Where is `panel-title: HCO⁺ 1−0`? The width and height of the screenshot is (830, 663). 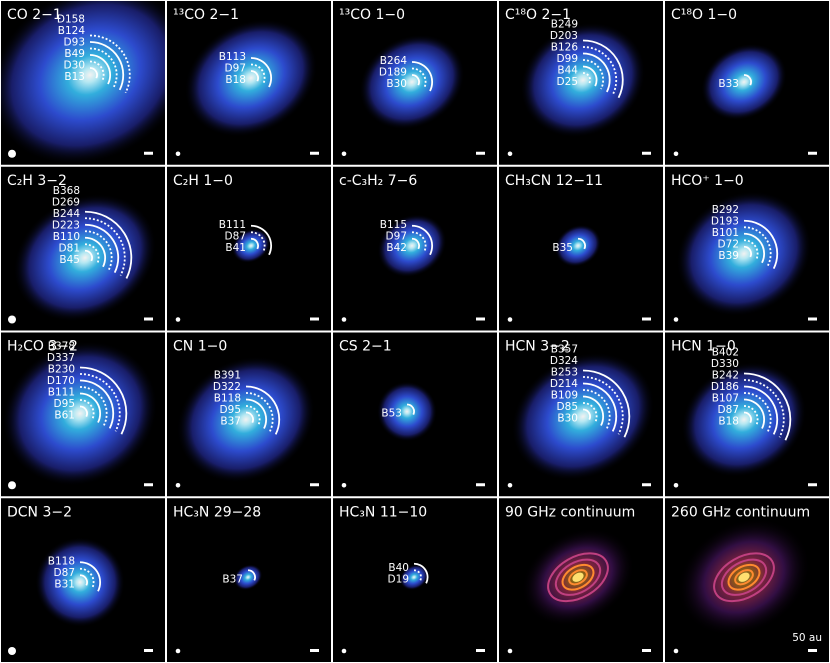
panel-title: HCO⁺ 1−0 is located at coordinates (707, 181).